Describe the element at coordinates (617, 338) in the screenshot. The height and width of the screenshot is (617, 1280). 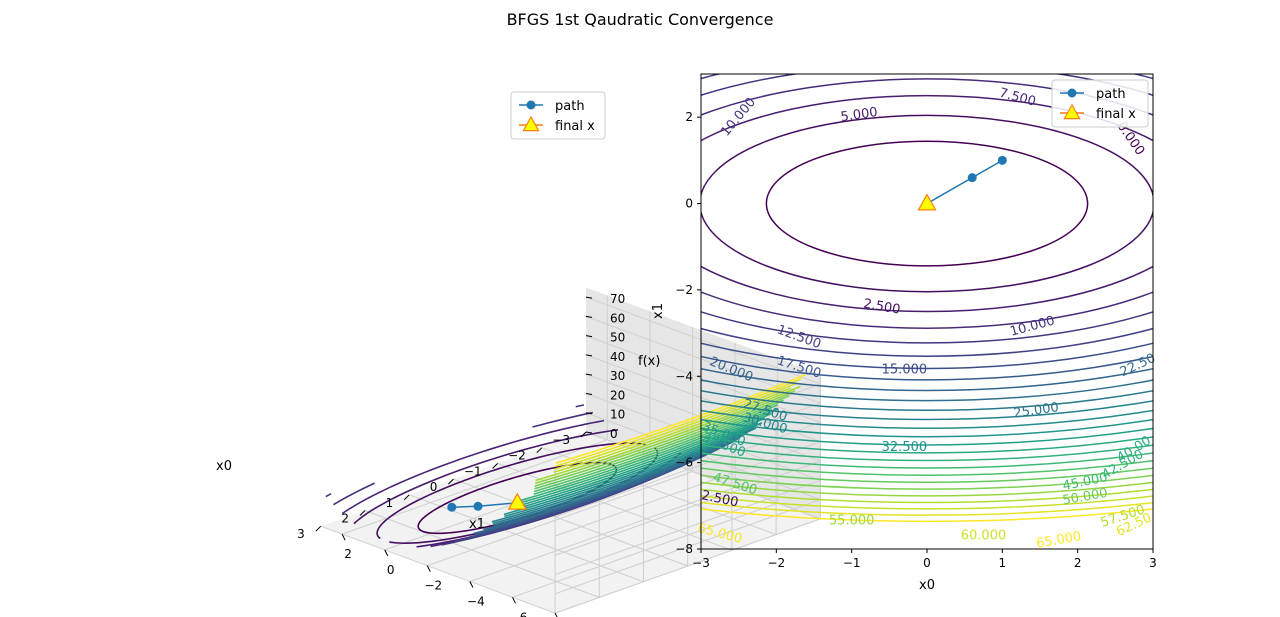
I see `z-tick-label-3d: 50` at that location.